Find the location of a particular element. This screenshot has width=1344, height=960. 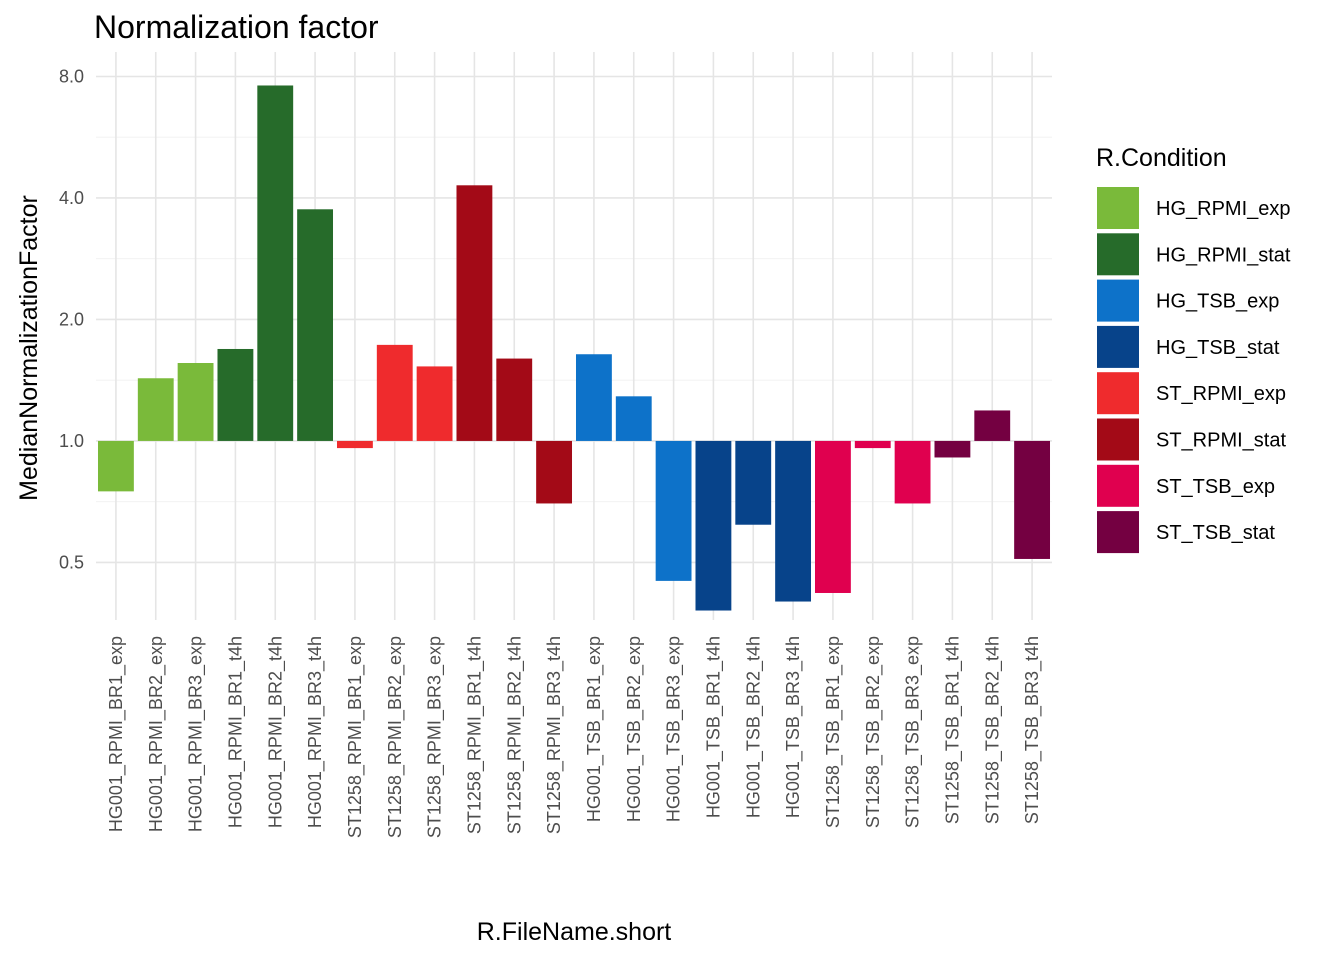

x-tick-label: ST1258_TSB_BR2_exp is located at coordinates (873, 732).